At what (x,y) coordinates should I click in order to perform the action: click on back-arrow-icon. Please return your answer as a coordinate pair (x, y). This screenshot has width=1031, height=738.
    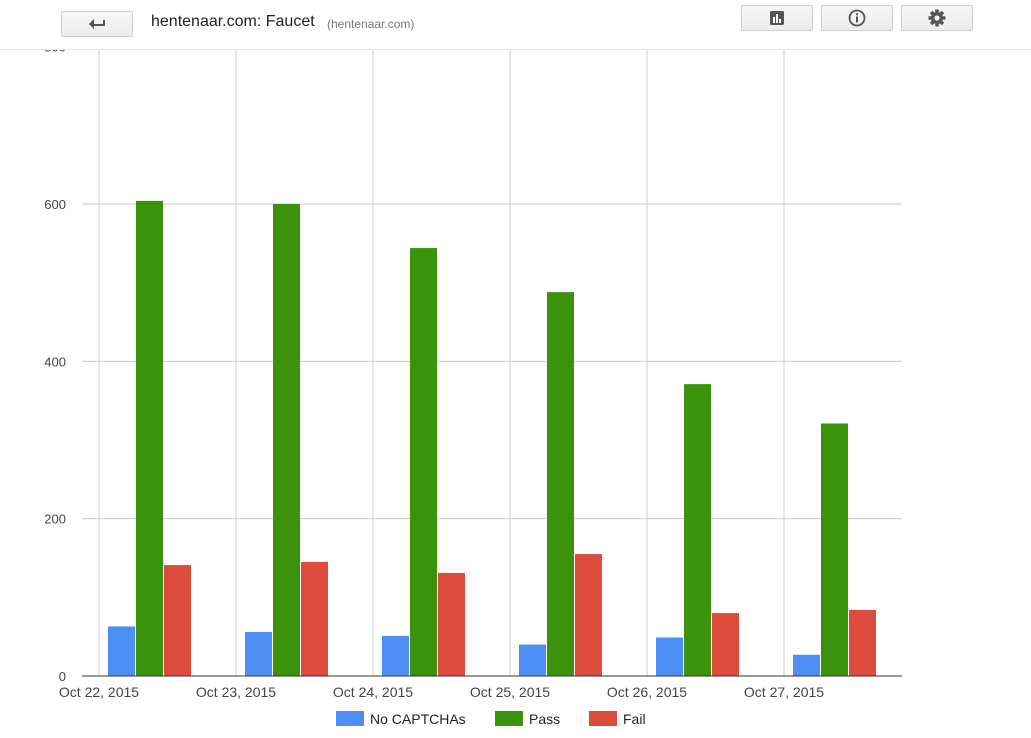
    Looking at the image, I should click on (97, 24).